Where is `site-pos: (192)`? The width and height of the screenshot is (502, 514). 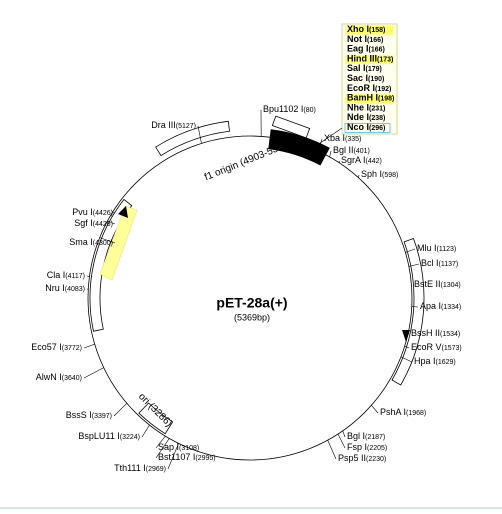 site-pos: (192) is located at coordinates (383, 89).